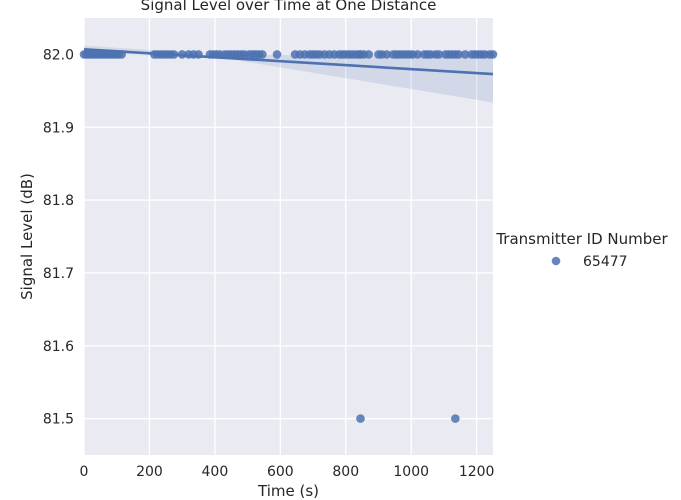 This screenshot has height=500, width=681. What do you see at coordinates (58, 274) in the screenshot?
I see `y-tick-label: 81.7` at bounding box center [58, 274].